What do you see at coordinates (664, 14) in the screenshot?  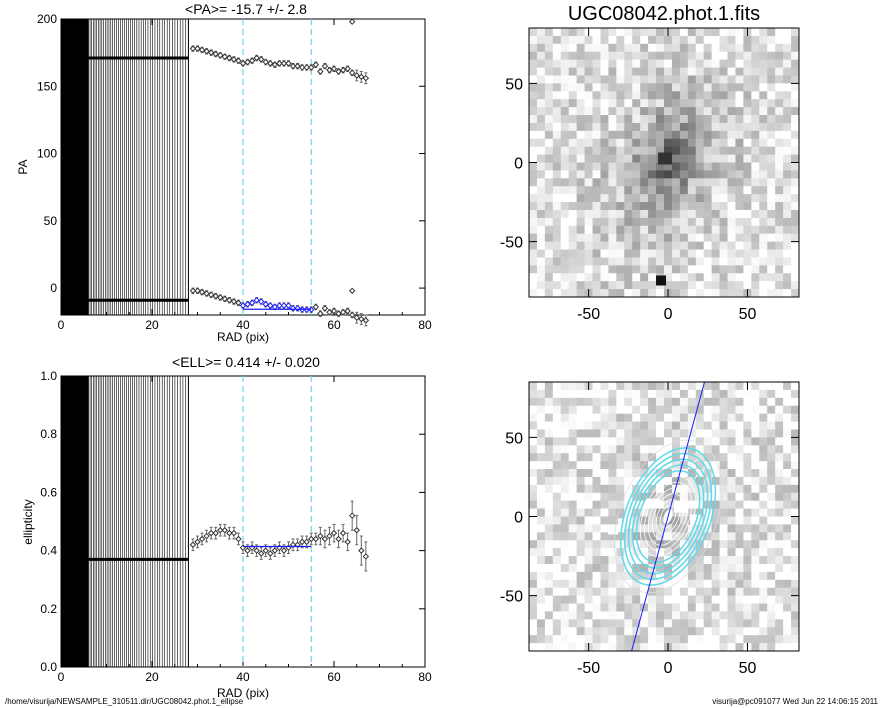 I see `image-title: UGC08042.phot.1.fits` at bounding box center [664, 14].